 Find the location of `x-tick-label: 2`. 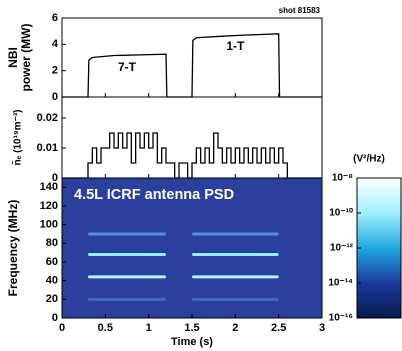

x-tick-label: 2 is located at coordinates (235, 328).